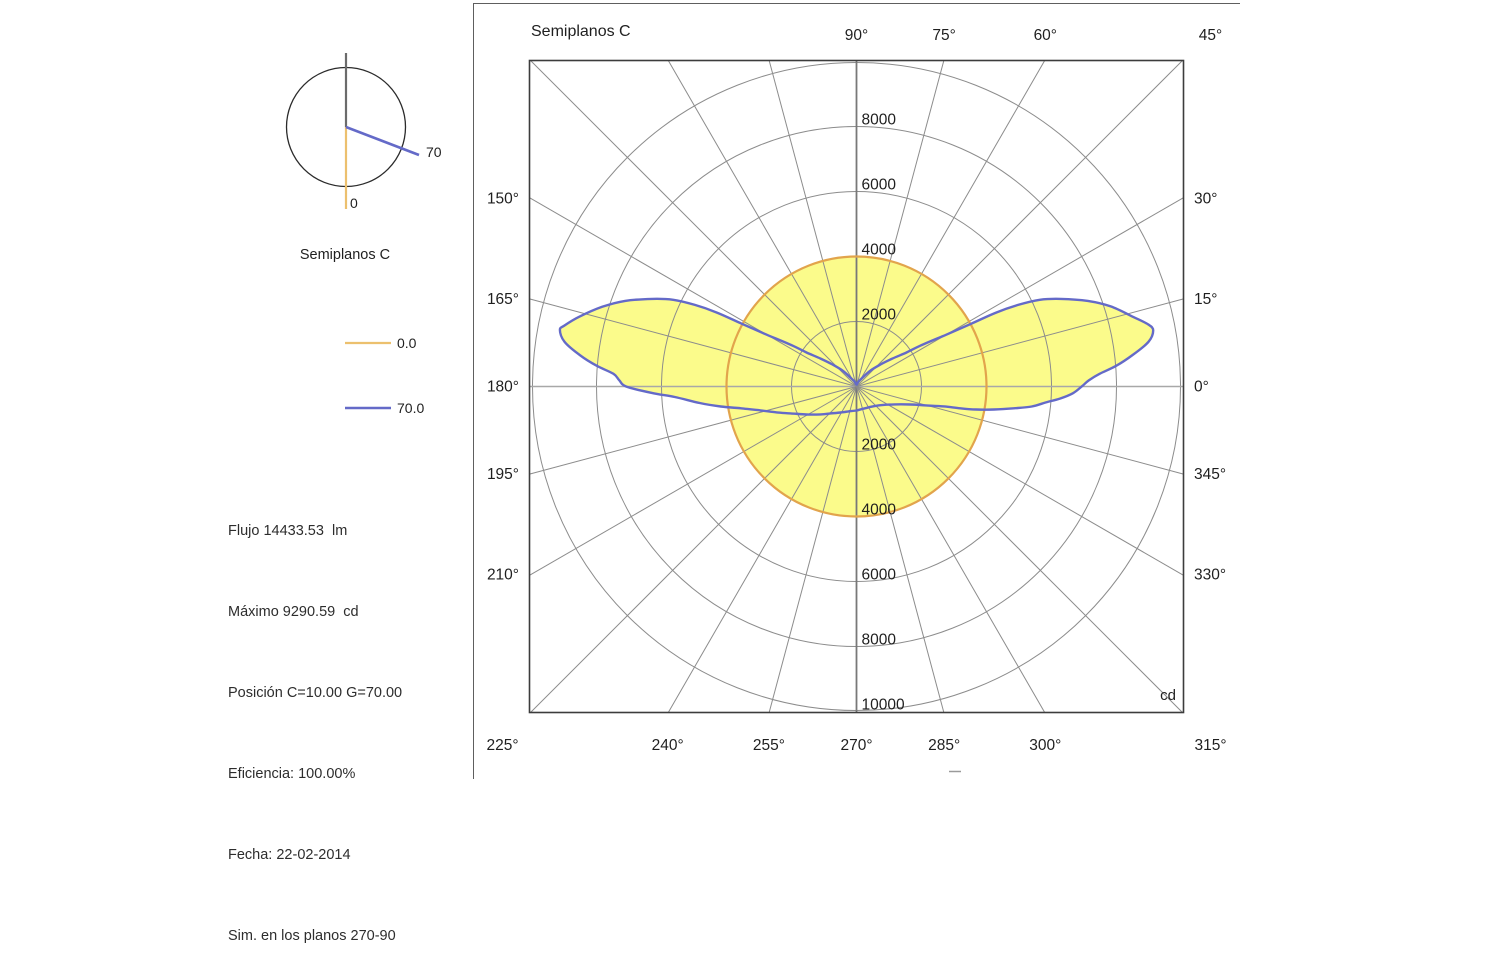  What do you see at coordinates (345, 255) in the screenshot?
I see `mini-caption: Semiplanos C` at bounding box center [345, 255].